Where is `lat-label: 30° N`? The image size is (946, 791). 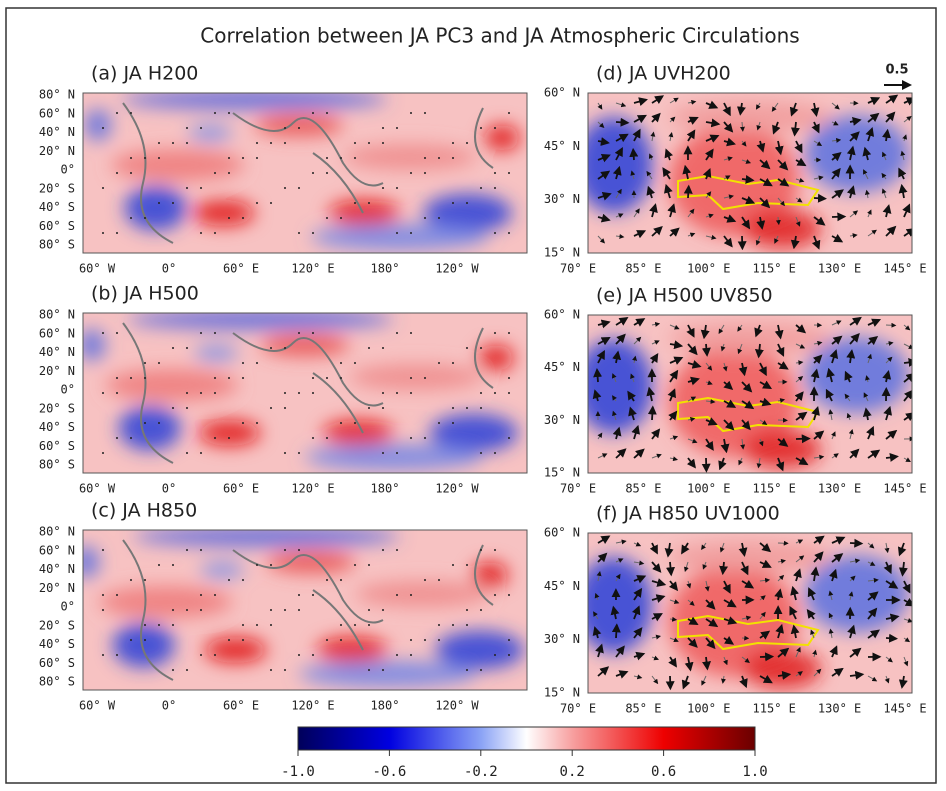
lat-label: 30° N is located at coordinates (562, 420).